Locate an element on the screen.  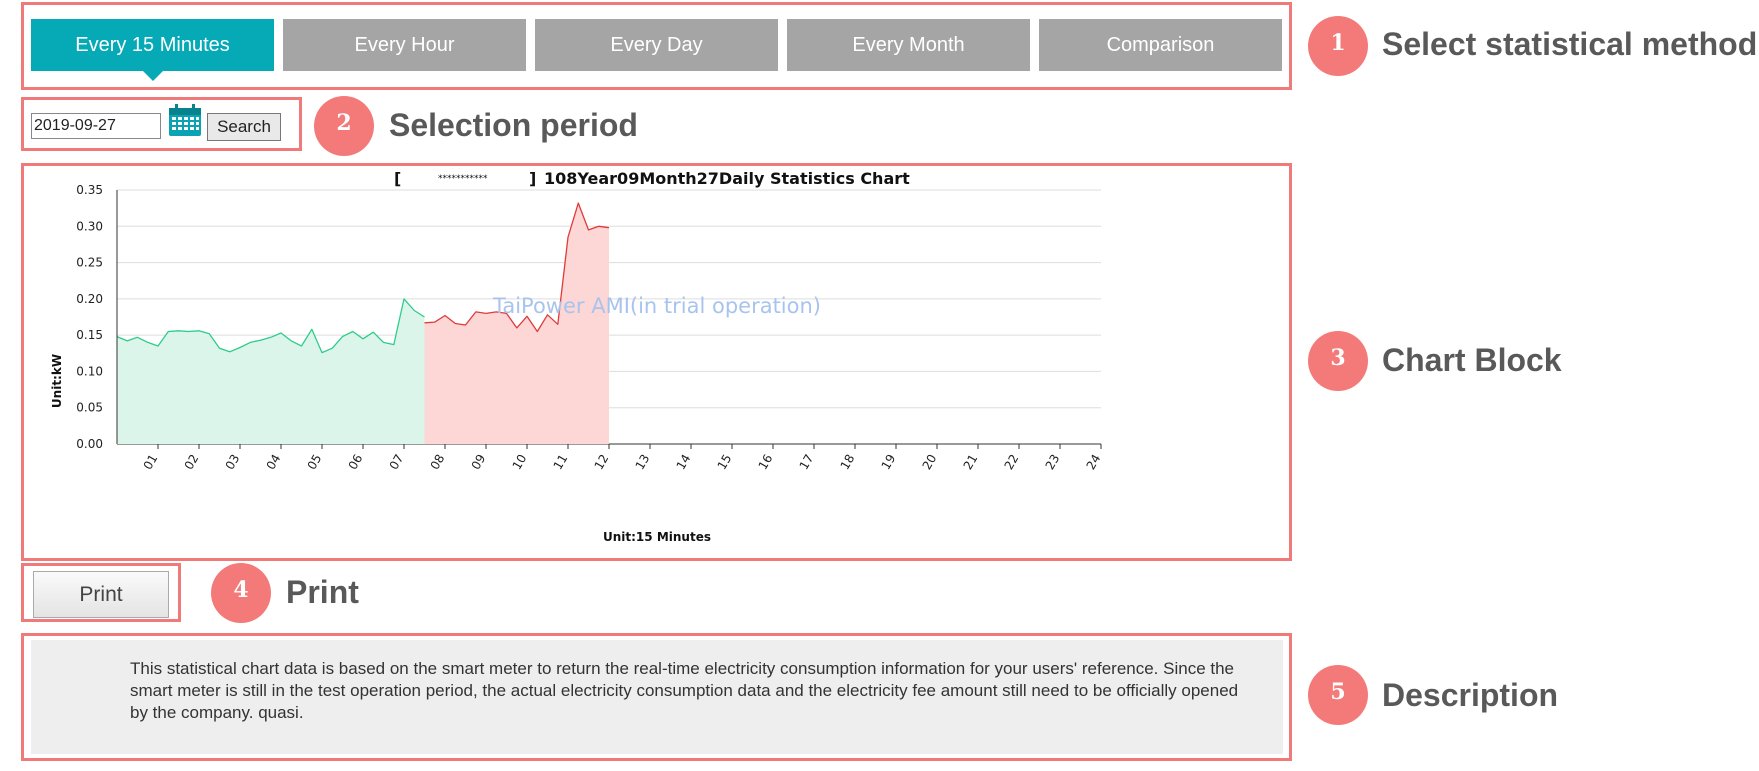
y-tick-label: 0.10 is located at coordinates (89, 371).